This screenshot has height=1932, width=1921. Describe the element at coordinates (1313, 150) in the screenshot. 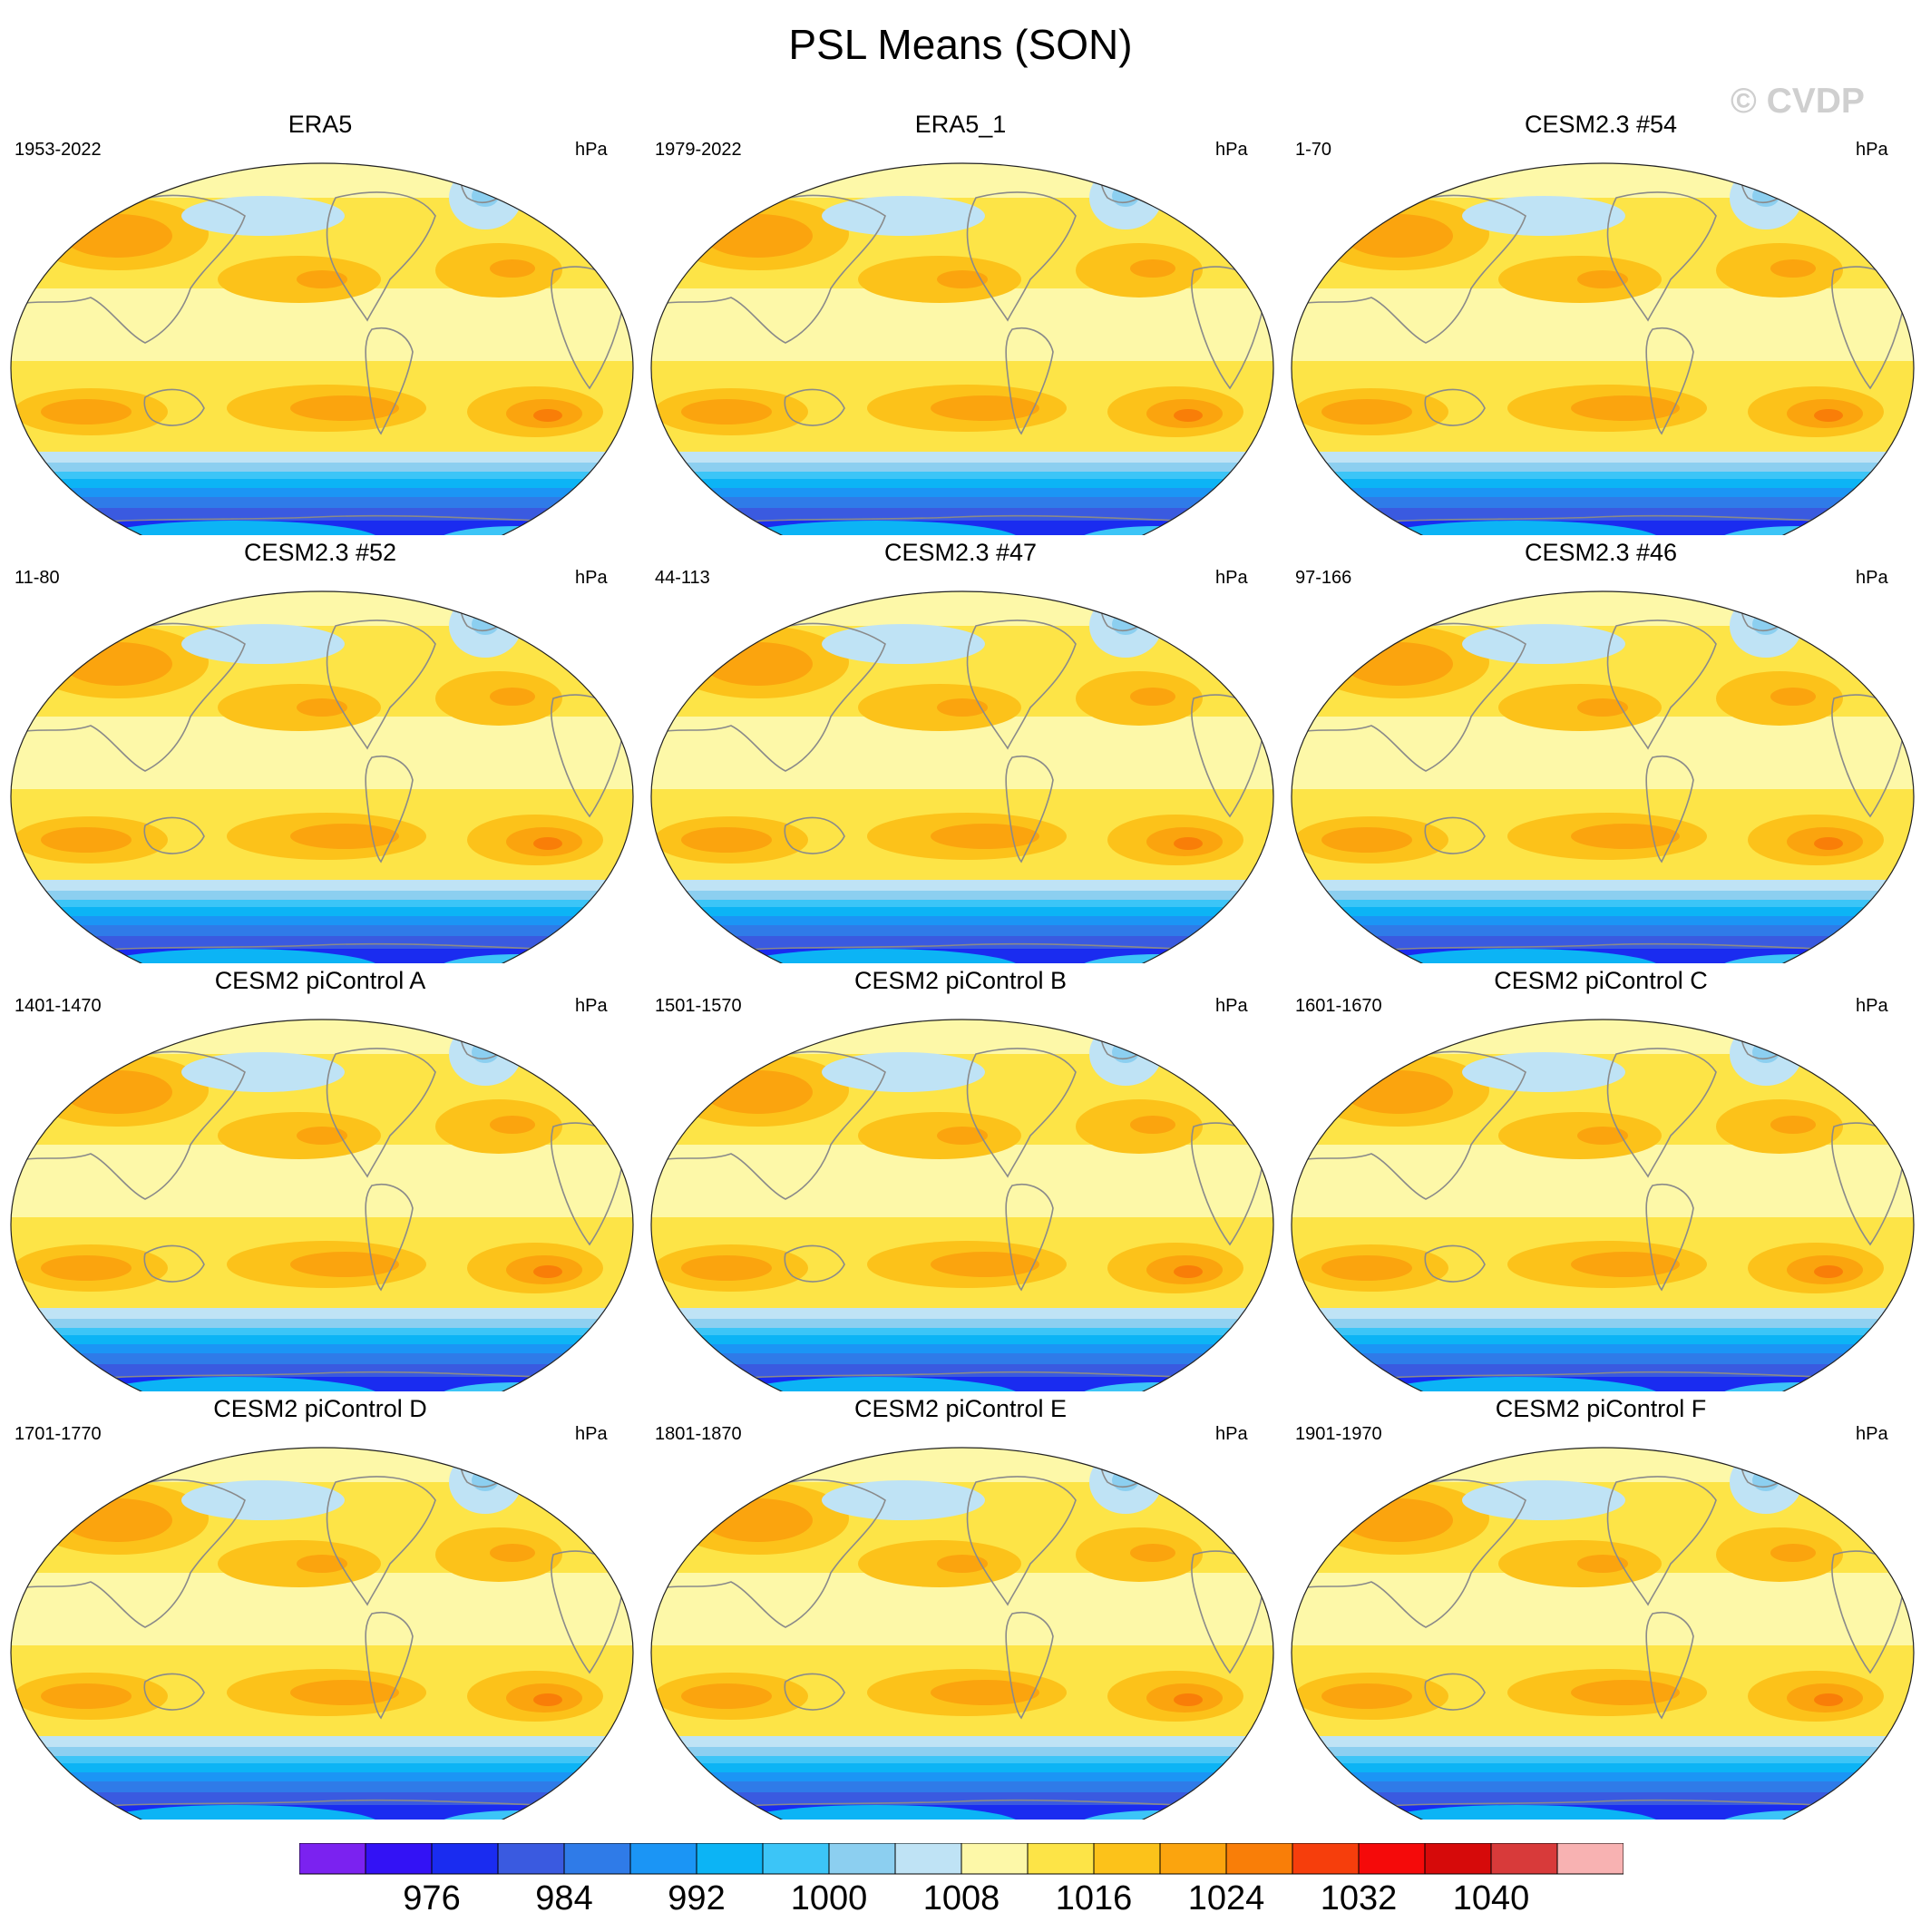

I see `panel-period: 1-70` at that location.